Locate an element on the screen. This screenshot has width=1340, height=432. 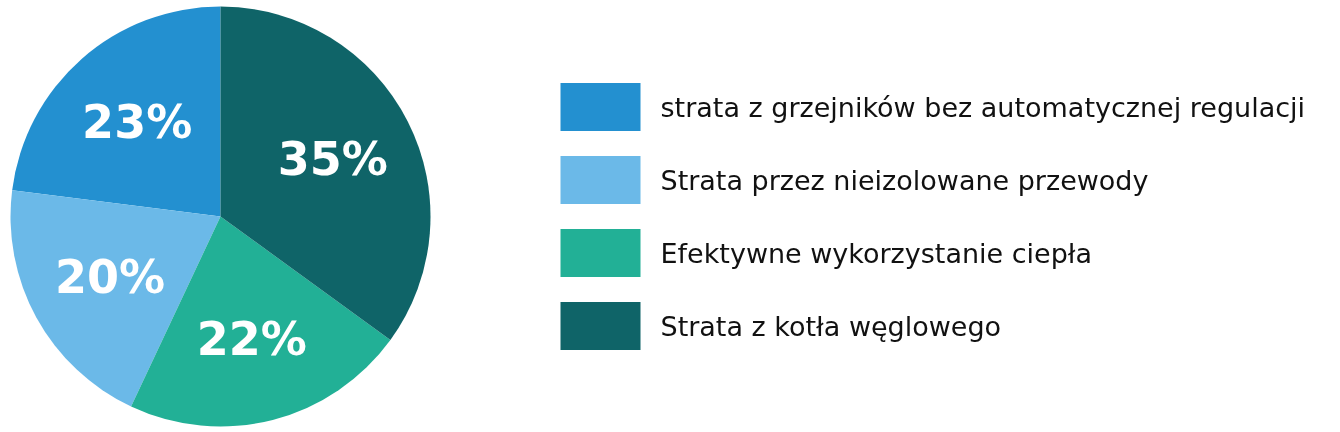
legend-label: Strata z kotła węglowego is located at coordinates (831, 326).